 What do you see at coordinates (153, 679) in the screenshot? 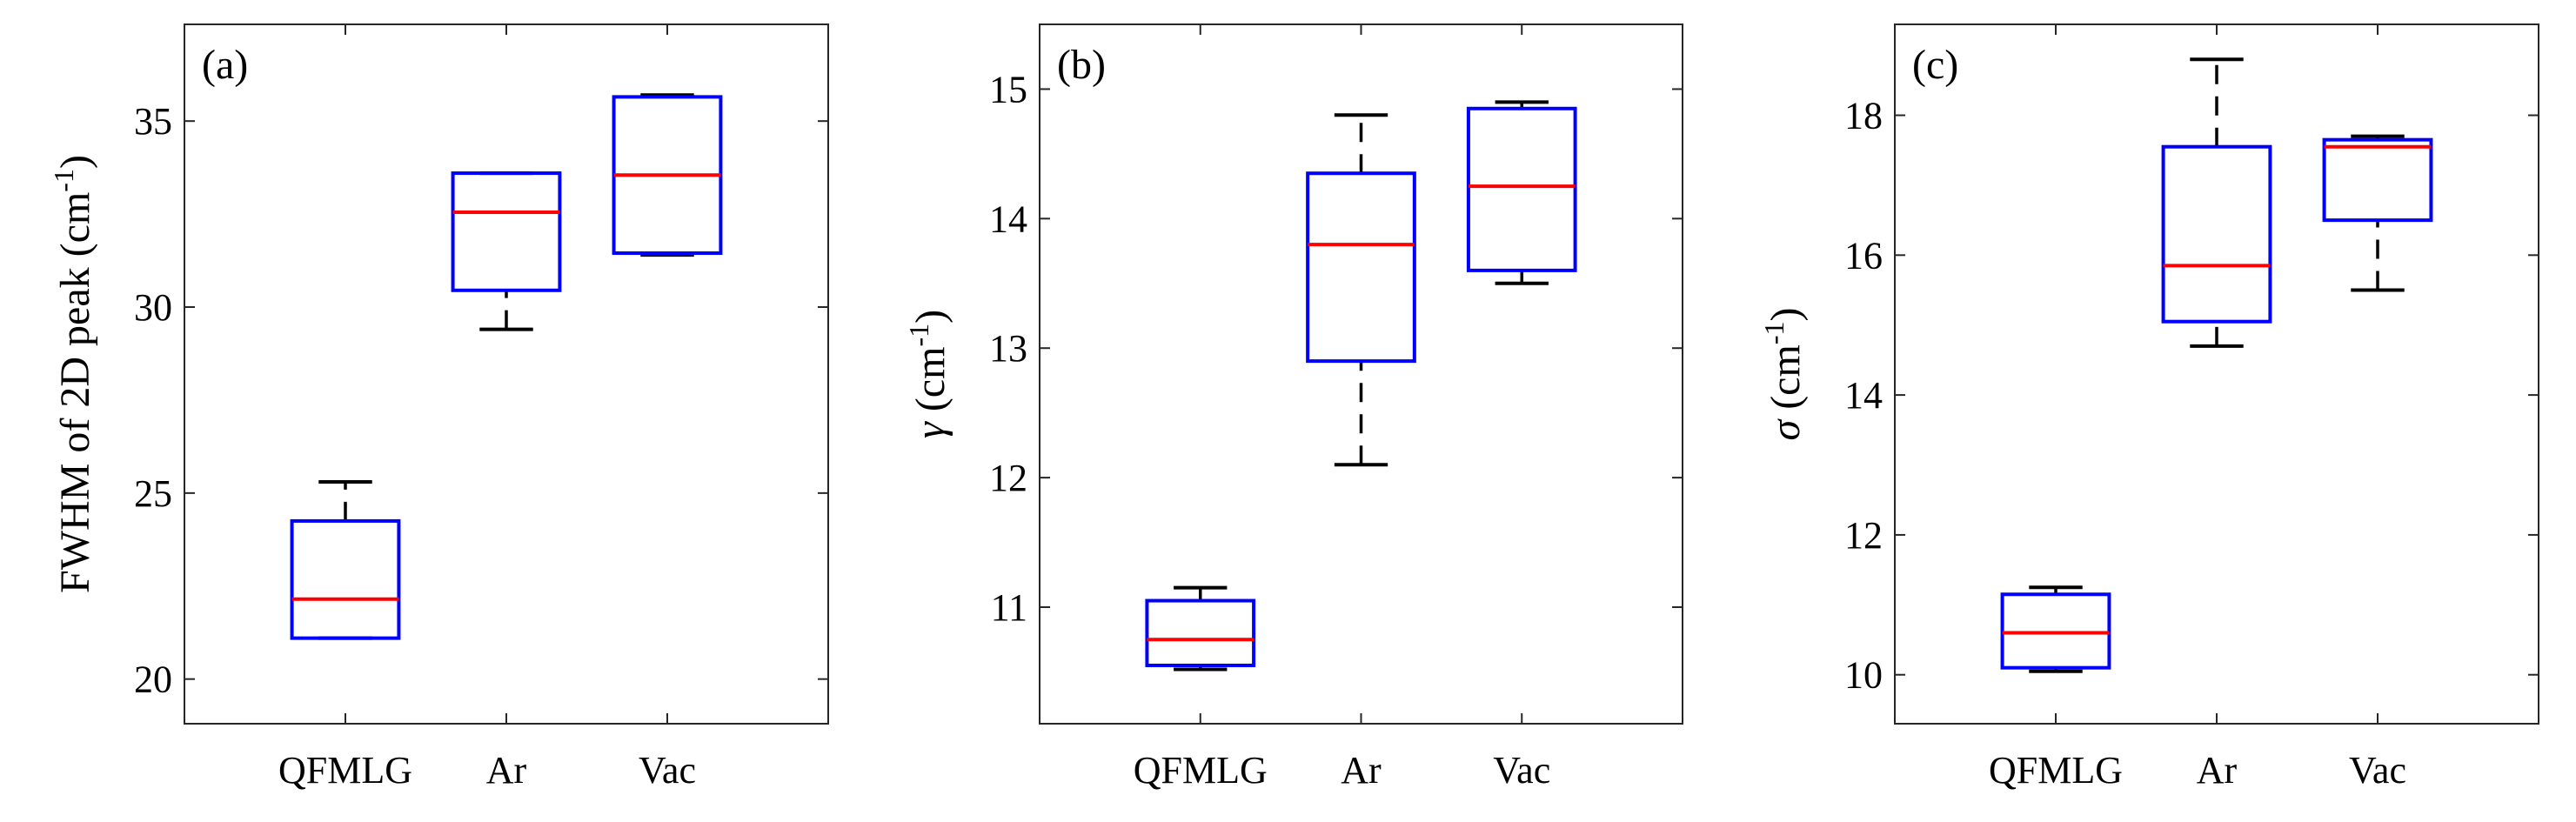
I see `y-tick-label: 20` at bounding box center [153, 679].